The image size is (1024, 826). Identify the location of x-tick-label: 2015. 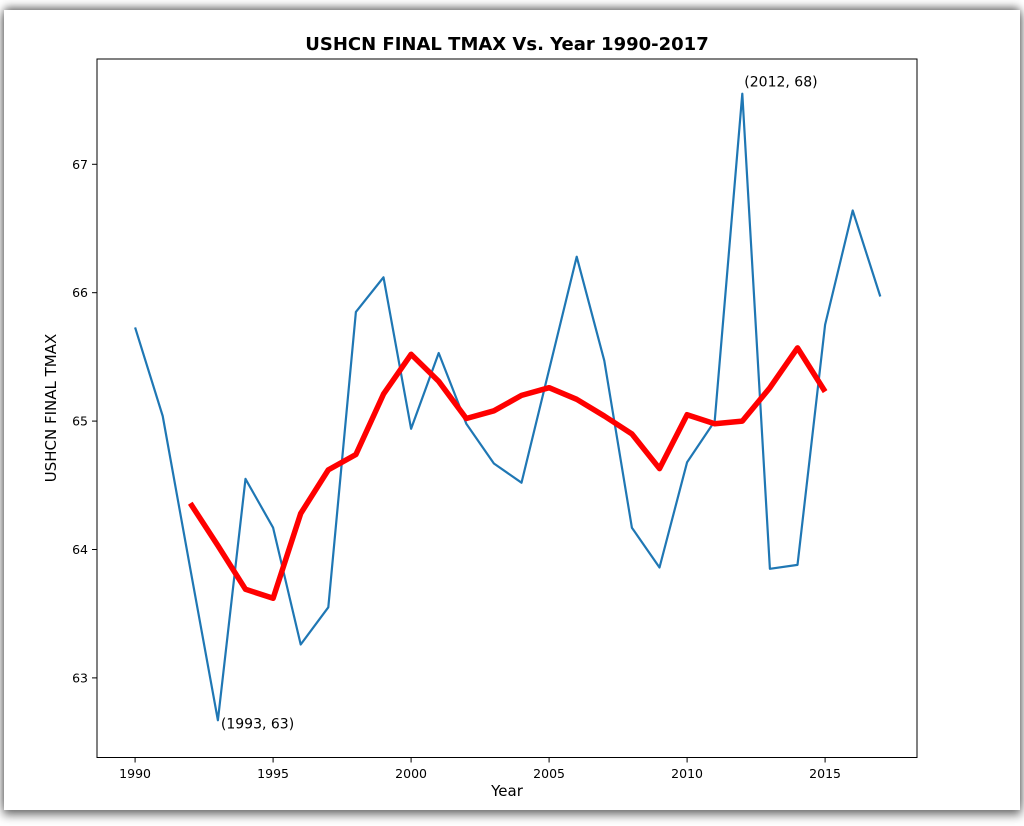
(825, 773).